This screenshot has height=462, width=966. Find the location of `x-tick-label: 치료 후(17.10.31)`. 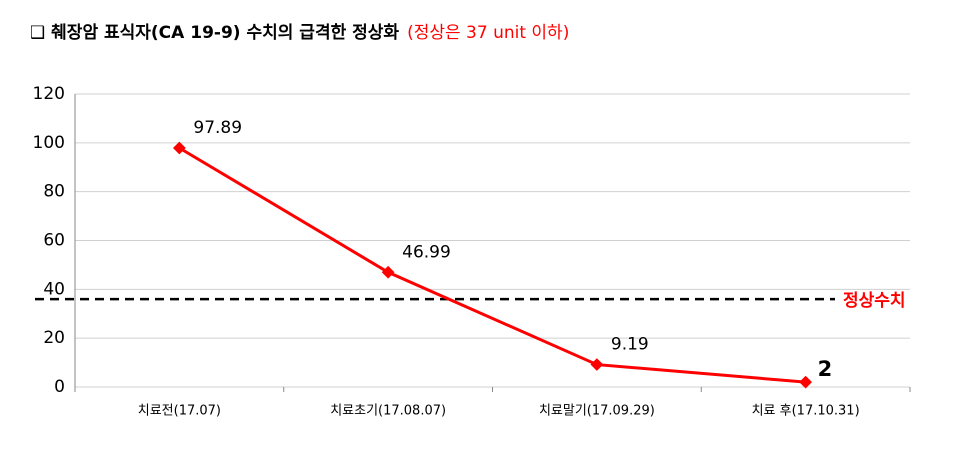

x-tick-label: 치료 후(17.10.31) is located at coordinates (806, 411).